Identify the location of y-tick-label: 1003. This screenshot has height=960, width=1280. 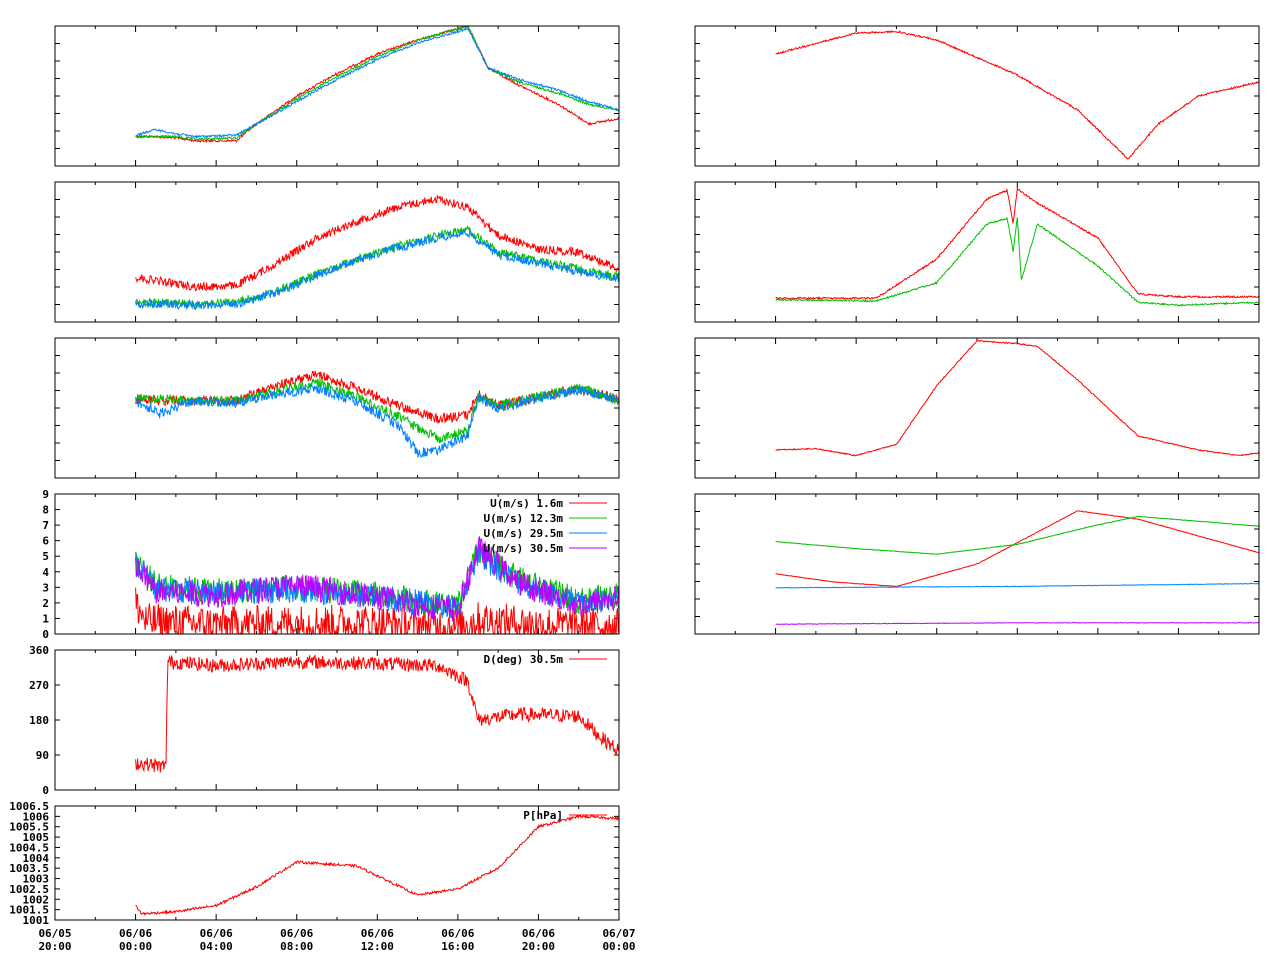
(36, 879).